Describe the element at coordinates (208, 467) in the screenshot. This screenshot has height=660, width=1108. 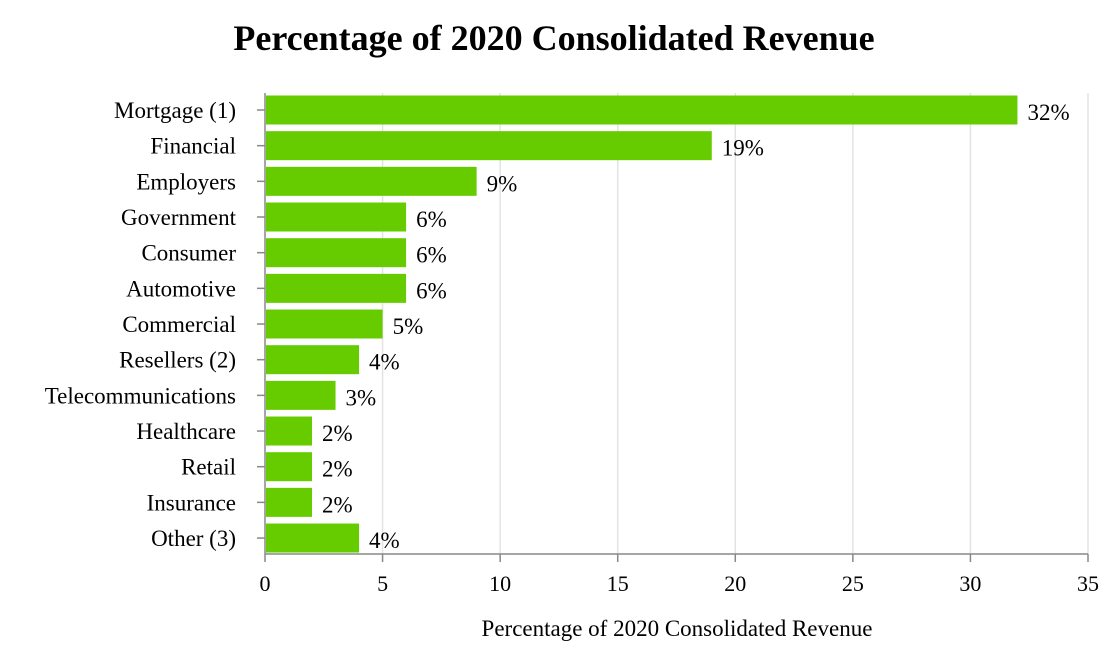
I see `category-label: Retail` at that location.